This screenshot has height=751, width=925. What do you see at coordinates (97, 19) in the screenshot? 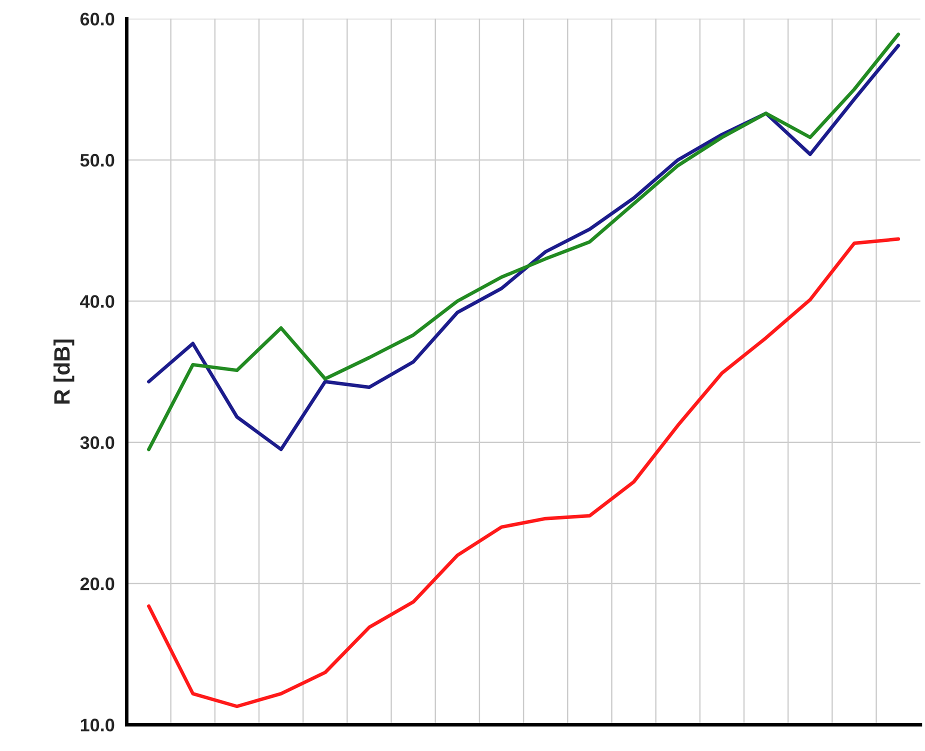
I see `y-tick-label: 60.0` at bounding box center [97, 19].